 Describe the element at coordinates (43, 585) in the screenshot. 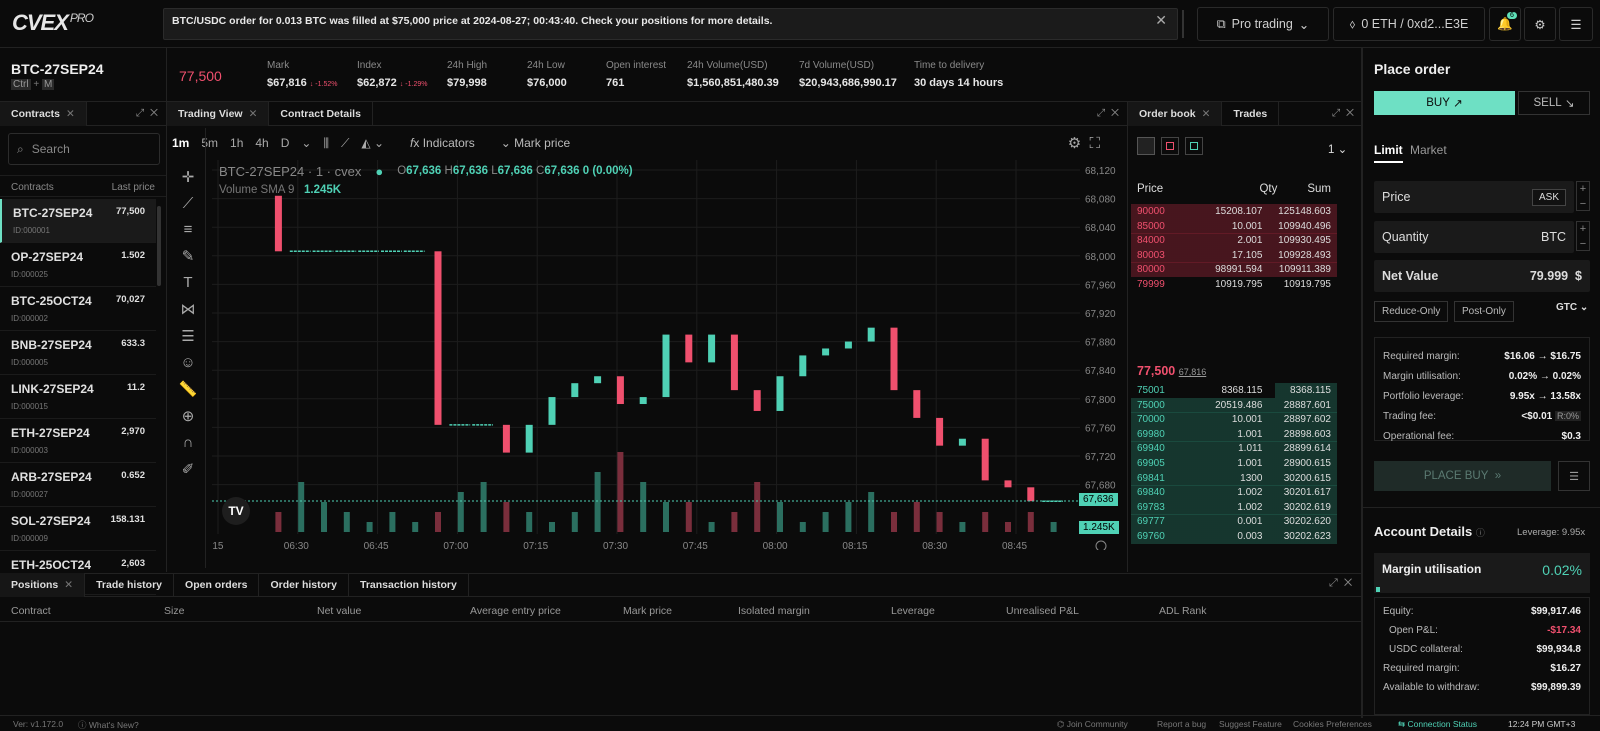

I see `tab-positions: Positions ✕` at that location.